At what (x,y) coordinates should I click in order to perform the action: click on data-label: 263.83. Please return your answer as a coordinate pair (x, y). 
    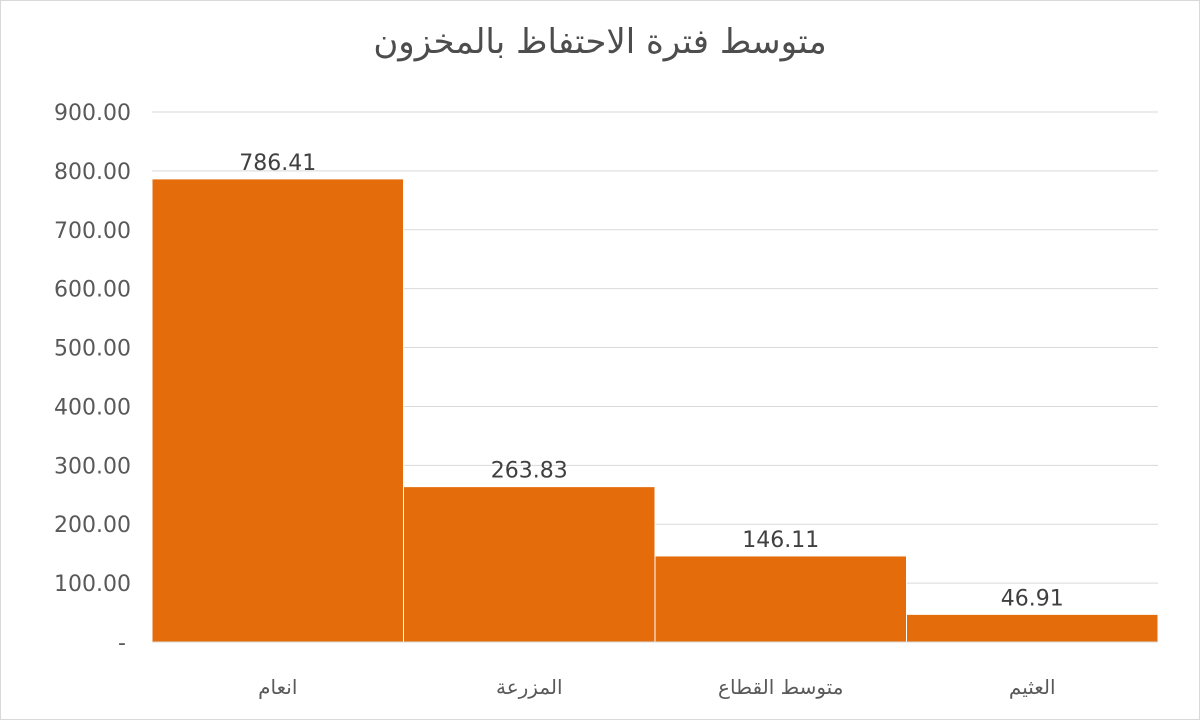
    Looking at the image, I should click on (529, 471).